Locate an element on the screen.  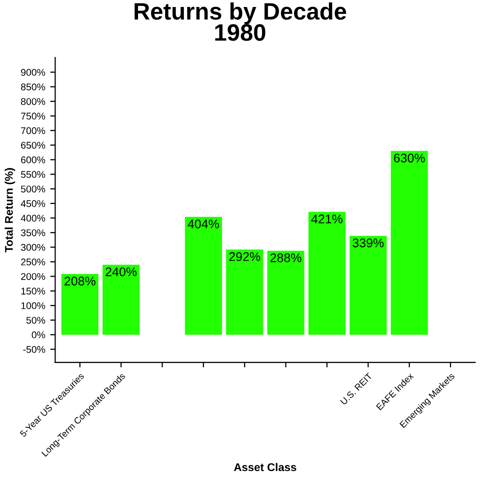
y-tick-label: 500% is located at coordinates (33, 189).